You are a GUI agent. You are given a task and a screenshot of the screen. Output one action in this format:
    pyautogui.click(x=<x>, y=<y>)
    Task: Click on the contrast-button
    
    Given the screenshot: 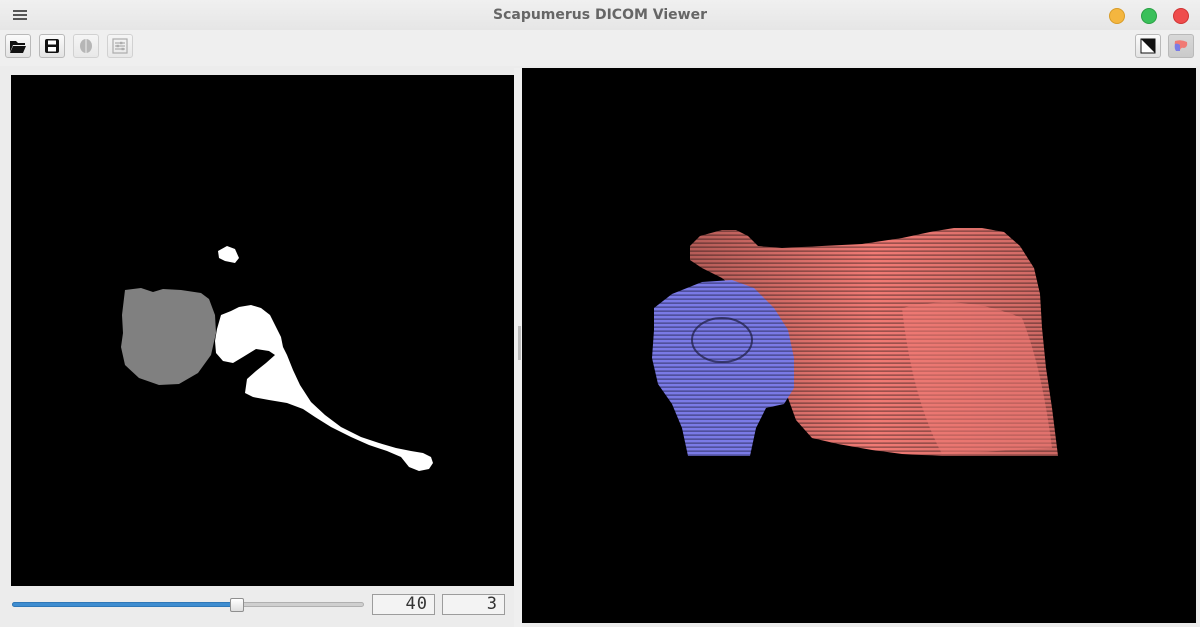 What is the action you would take?
    pyautogui.click(x=1148, y=46)
    